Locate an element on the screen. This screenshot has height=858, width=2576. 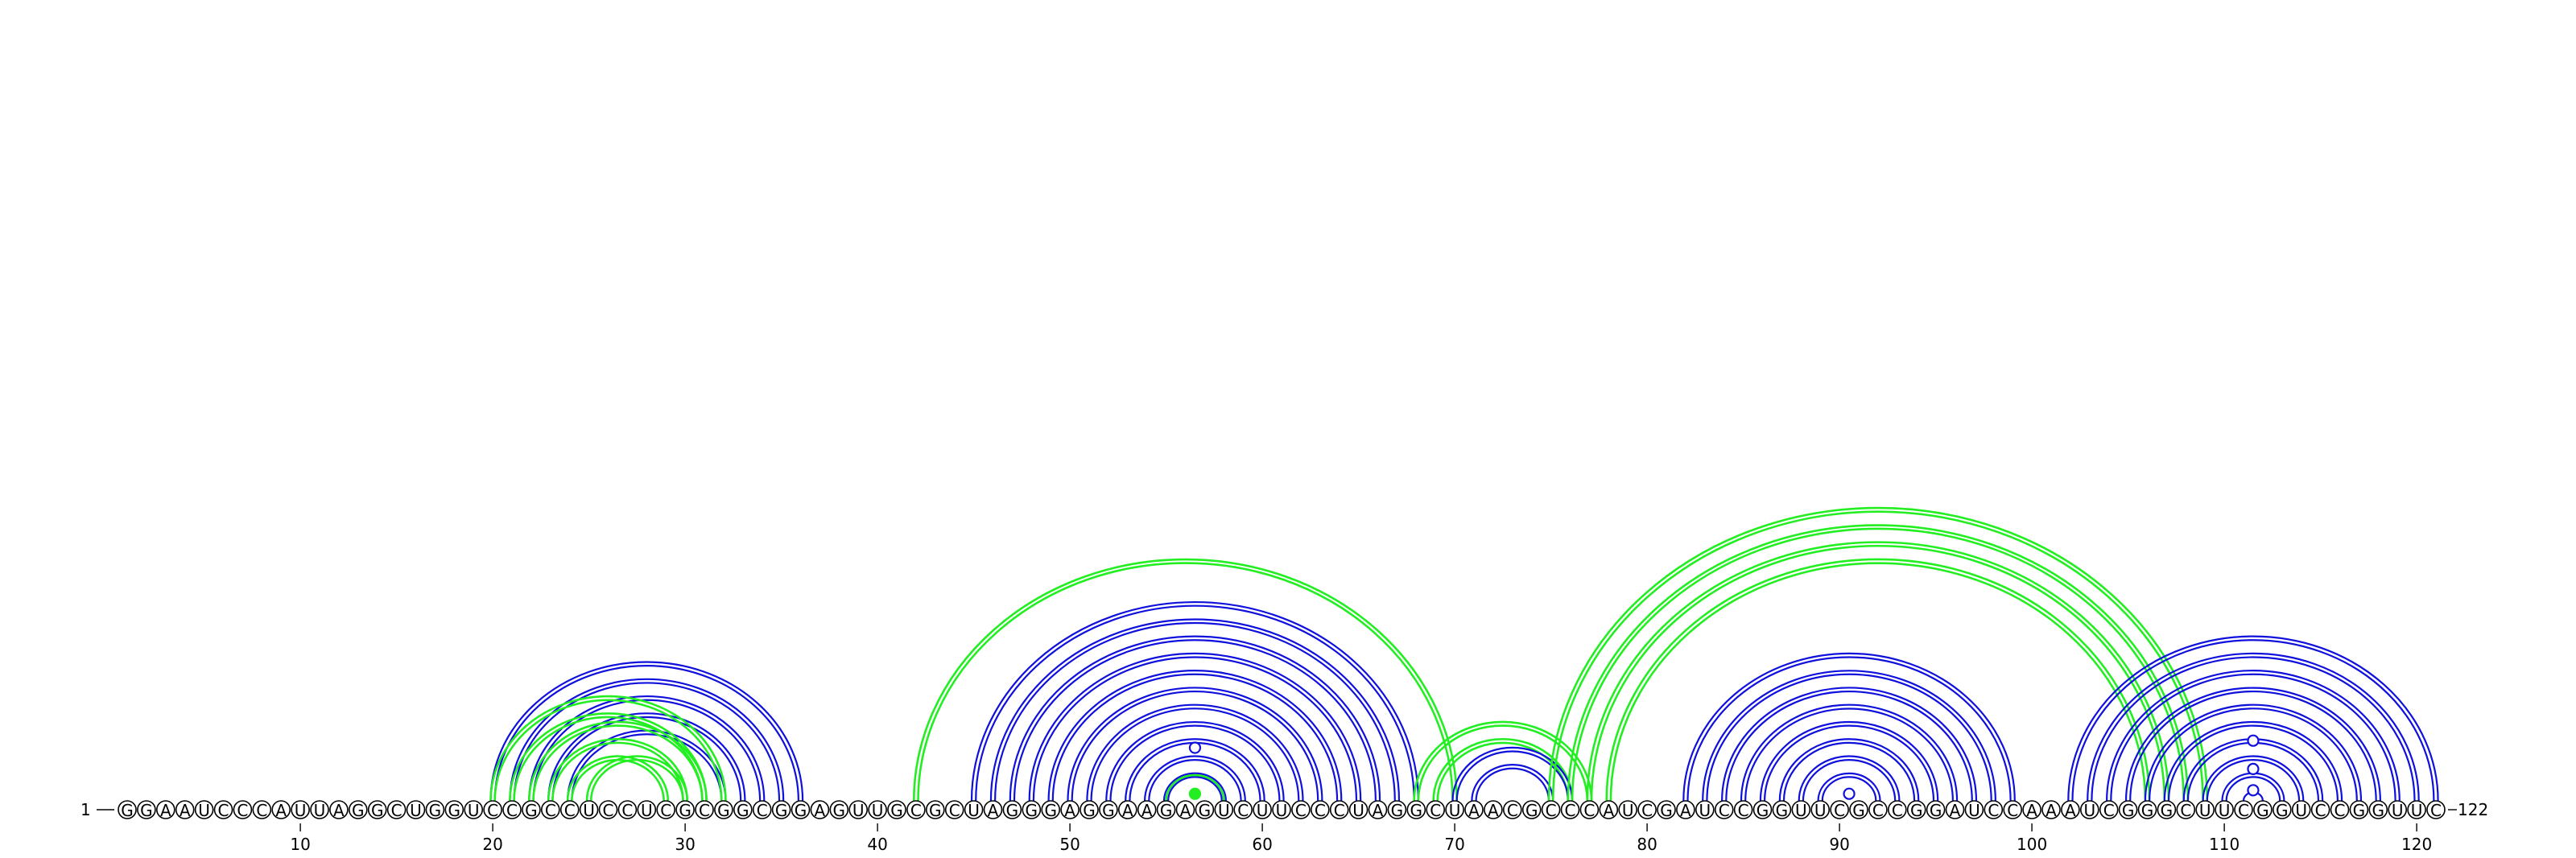
nucleotide-letter: A is located at coordinates (1147, 811).